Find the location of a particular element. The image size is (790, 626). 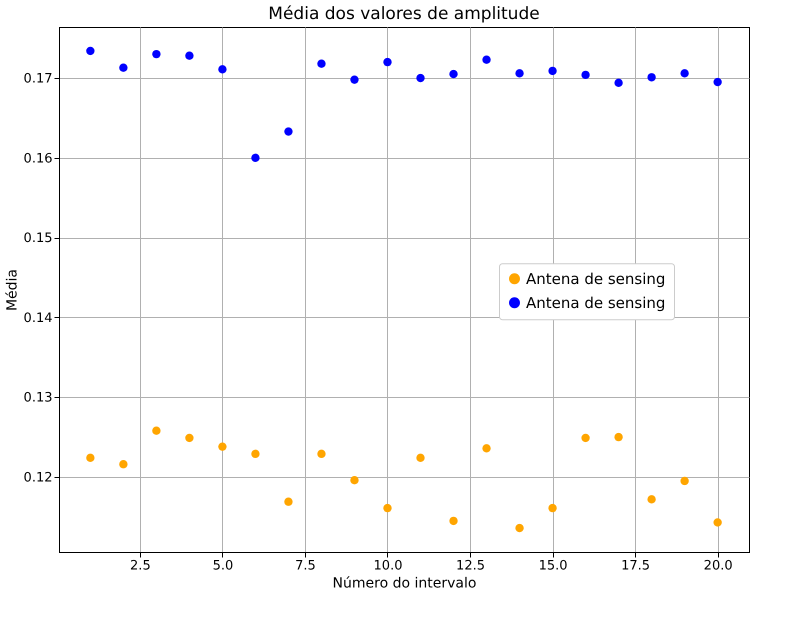

x-tick-label: 12.5 is located at coordinates (471, 566).